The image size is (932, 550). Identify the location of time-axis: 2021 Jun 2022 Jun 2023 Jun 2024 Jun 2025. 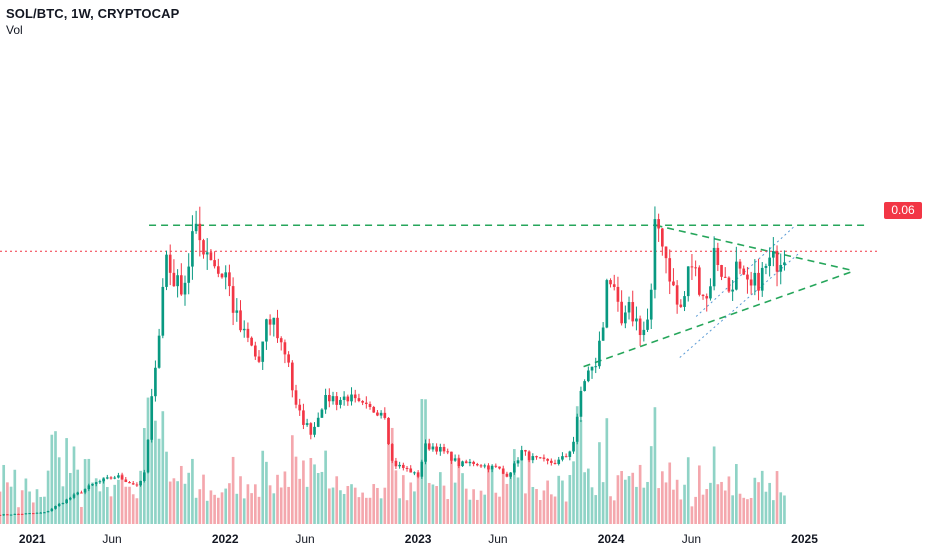
(418, 539).